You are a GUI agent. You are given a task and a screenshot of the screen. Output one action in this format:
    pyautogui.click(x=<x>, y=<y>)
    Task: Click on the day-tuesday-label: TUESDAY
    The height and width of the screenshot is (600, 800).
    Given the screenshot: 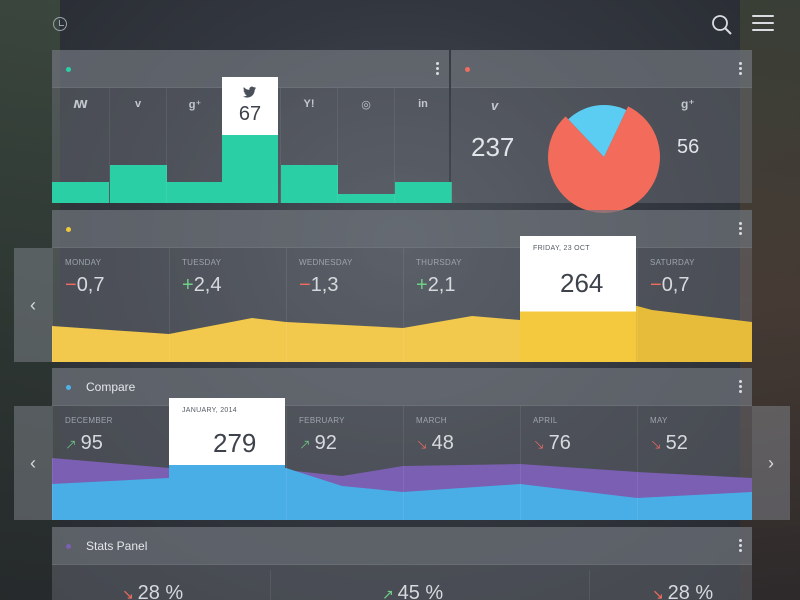 What is the action you would take?
    pyautogui.click(x=202, y=262)
    